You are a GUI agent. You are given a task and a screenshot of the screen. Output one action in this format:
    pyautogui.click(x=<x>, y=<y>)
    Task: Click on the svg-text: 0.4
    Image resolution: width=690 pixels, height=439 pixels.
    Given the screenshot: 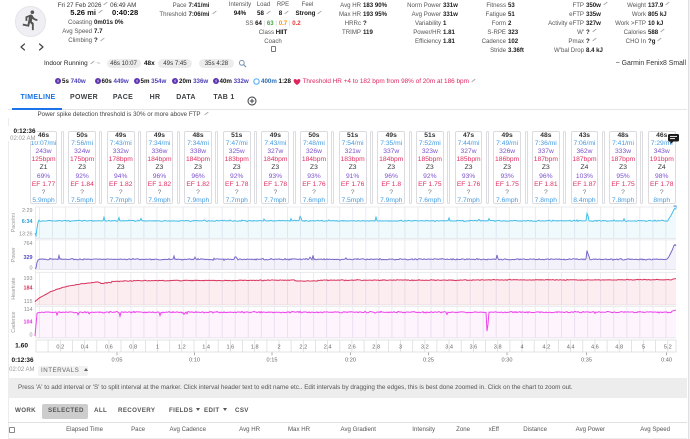 What is the action you would take?
    pyautogui.click(x=85, y=347)
    